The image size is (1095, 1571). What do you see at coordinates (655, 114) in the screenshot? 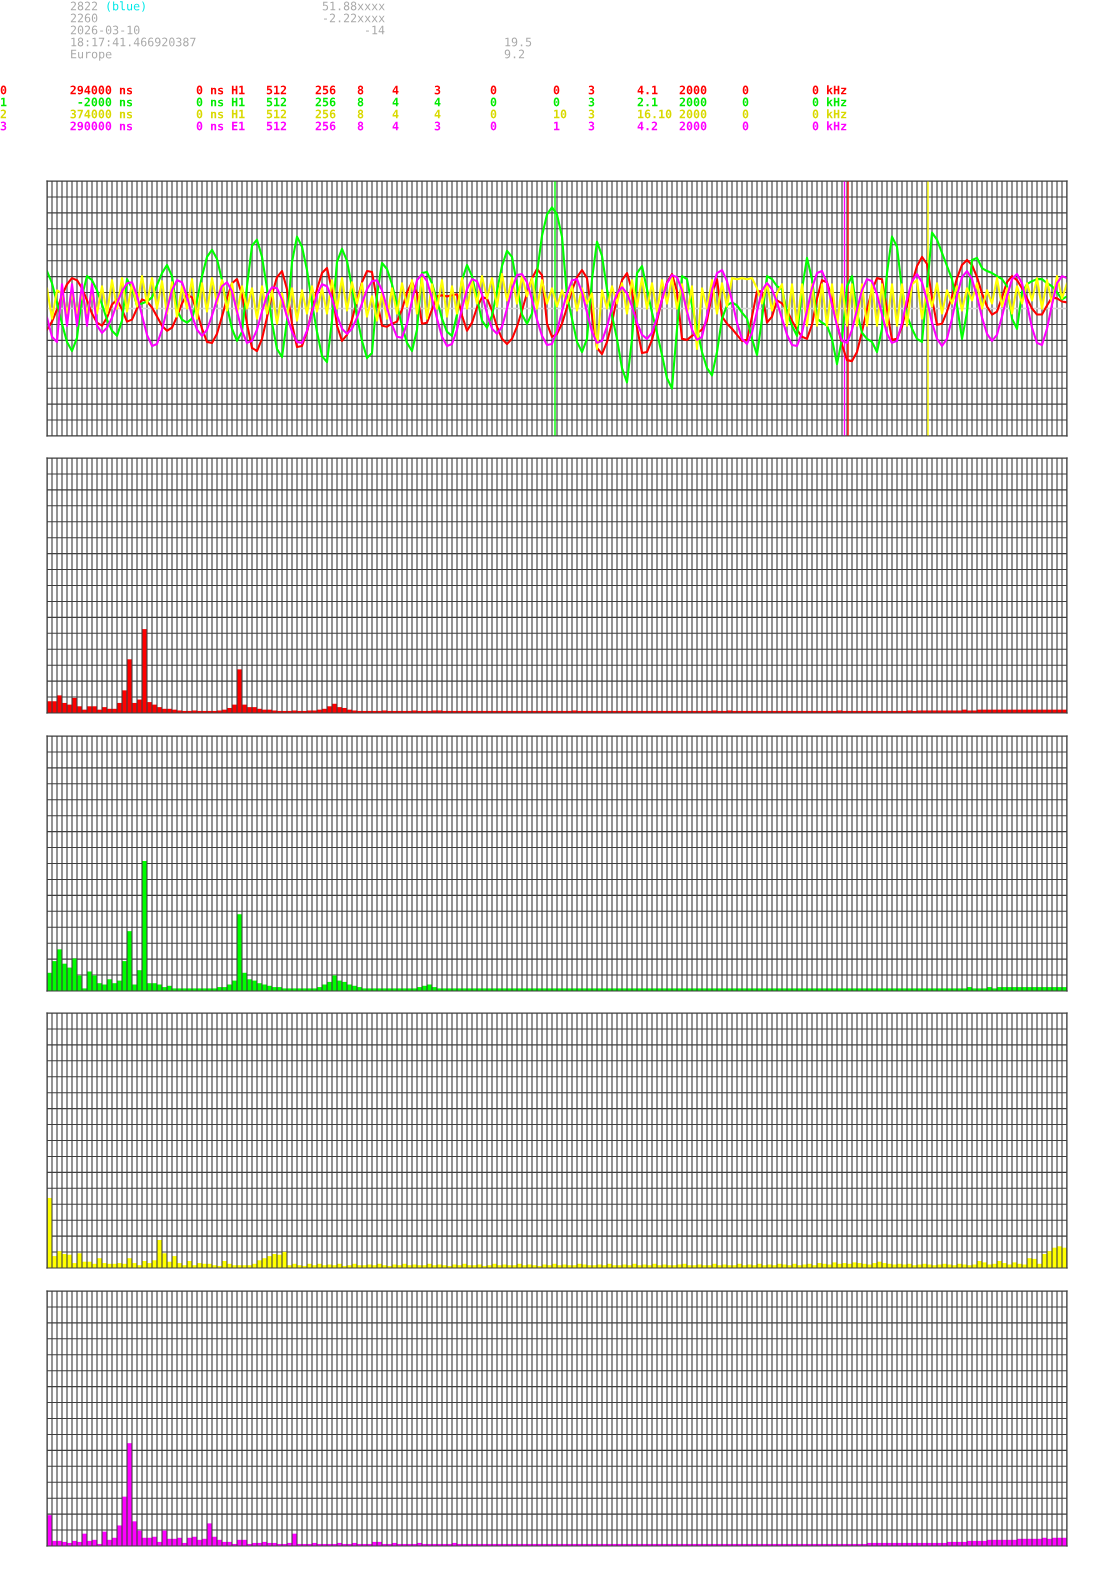
I see `text: 16.10` at bounding box center [655, 114].